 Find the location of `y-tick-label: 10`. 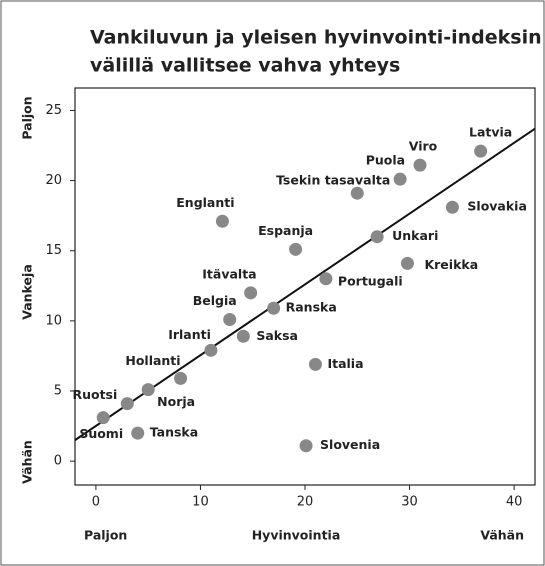

y-tick-label: 10 is located at coordinates (53, 320).